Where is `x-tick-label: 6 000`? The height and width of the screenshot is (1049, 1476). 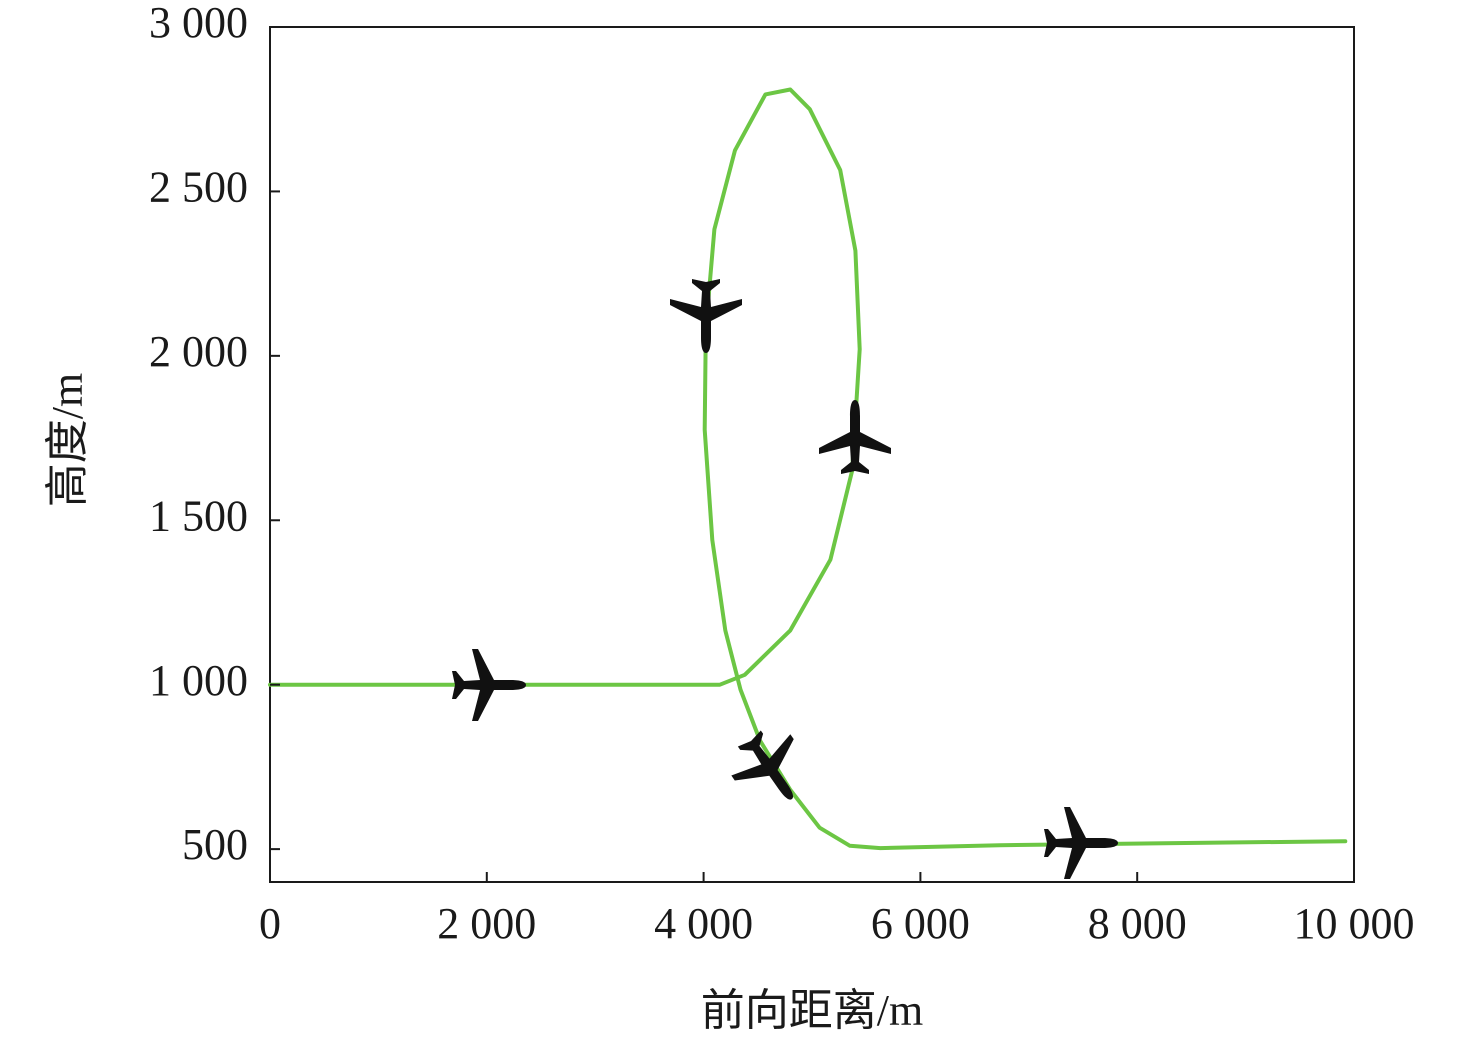
x-tick-label: 6 000 is located at coordinates (920, 923).